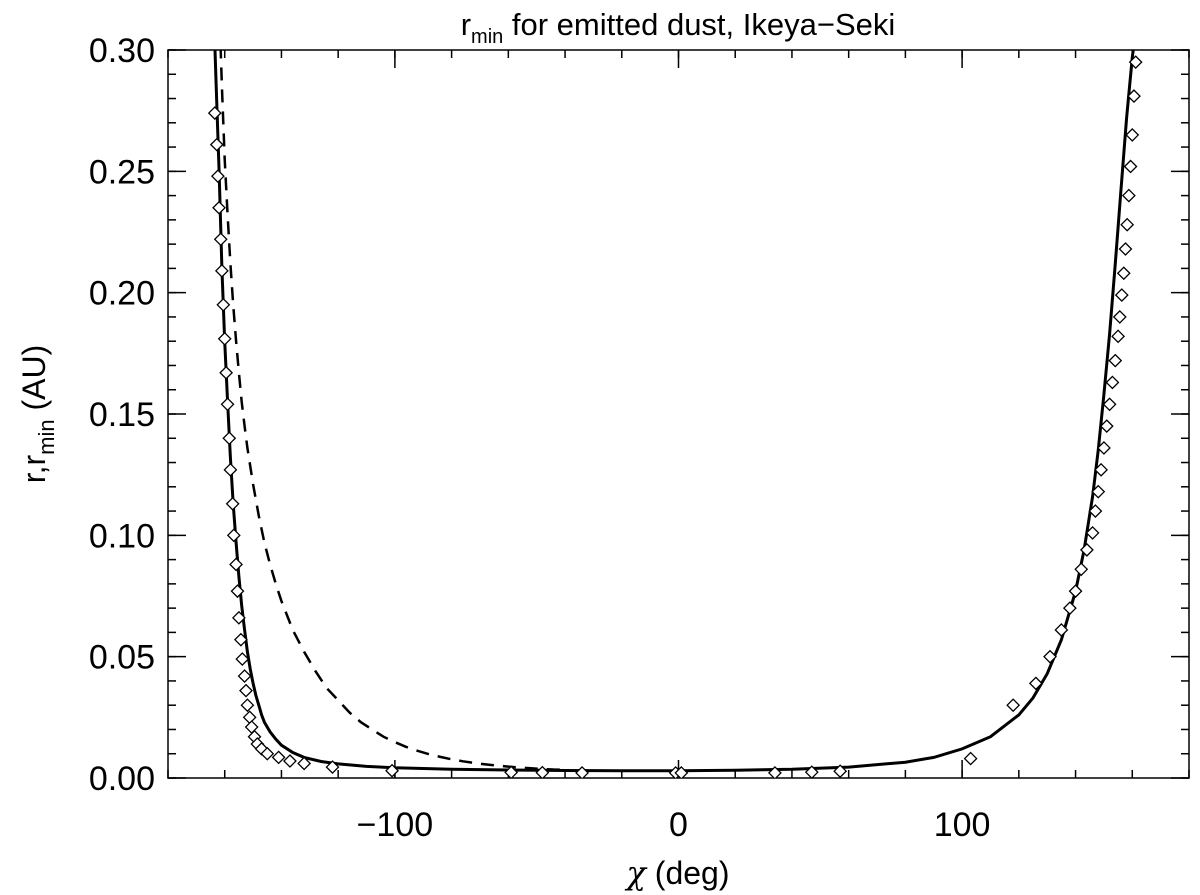  What do you see at coordinates (699, 24) in the screenshot?
I see `chart-title-rest: for emitted dust, Ikeya−Seki` at bounding box center [699, 24].